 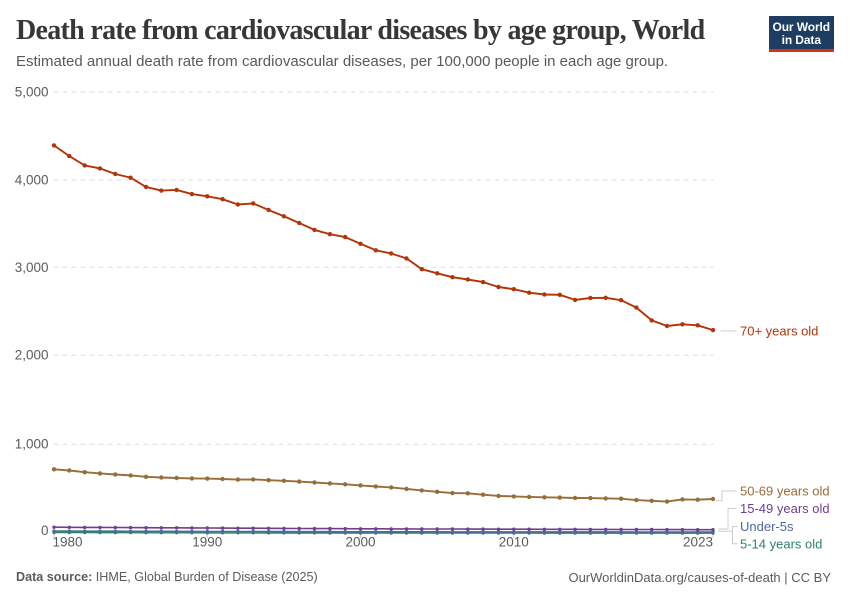 What do you see at coordinates (360, 542) in the screenshot?
I see `svg-text: 2000` at bounding box center [360, 542].